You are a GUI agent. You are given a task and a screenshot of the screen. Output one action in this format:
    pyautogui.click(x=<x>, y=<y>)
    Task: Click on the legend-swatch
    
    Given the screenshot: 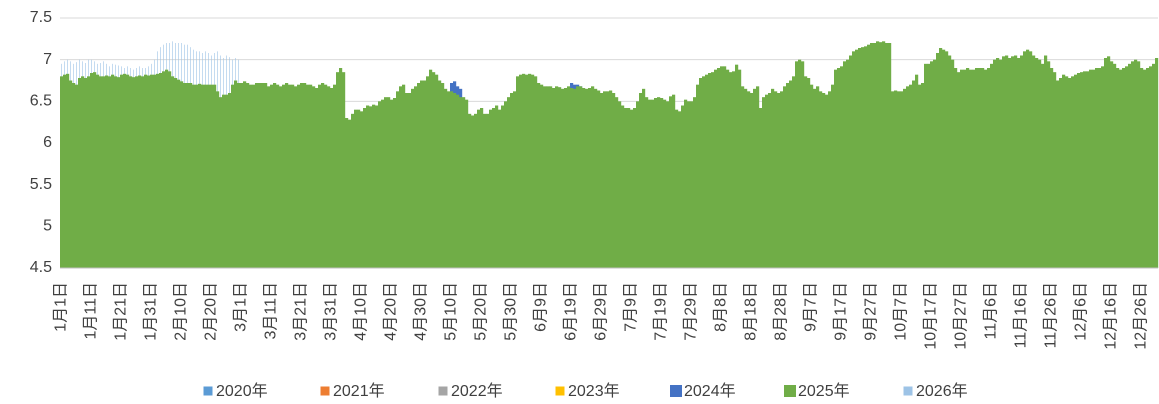 What is the action you would take?
    pyautogui.click(x=790, y=391)
    